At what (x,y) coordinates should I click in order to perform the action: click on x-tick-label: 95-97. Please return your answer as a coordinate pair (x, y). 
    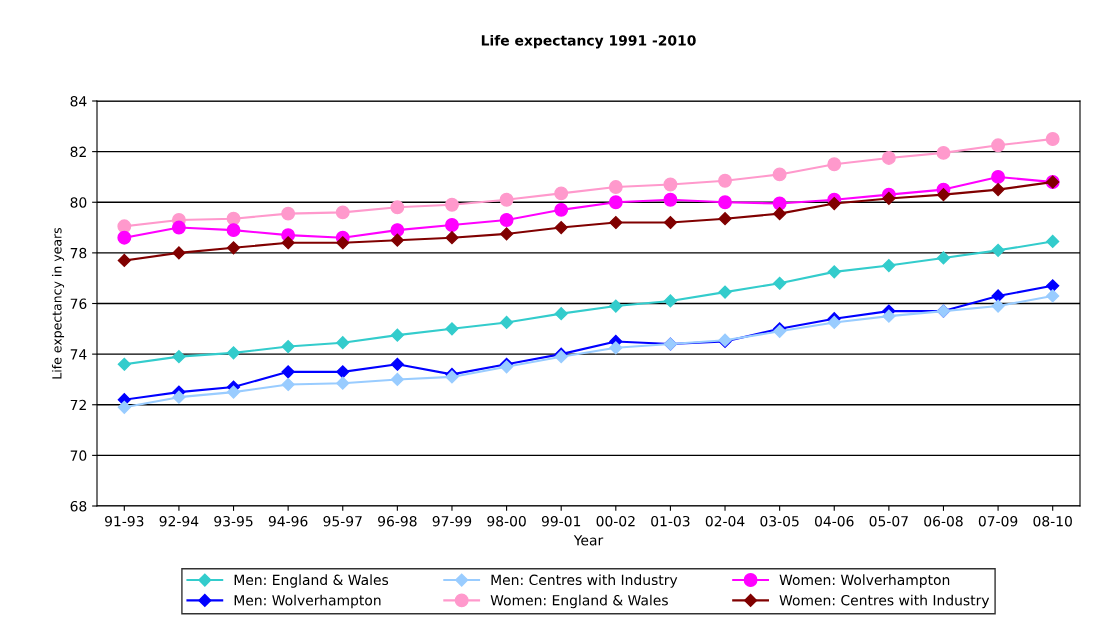
    Looking at the image, I should click on (342, 521).